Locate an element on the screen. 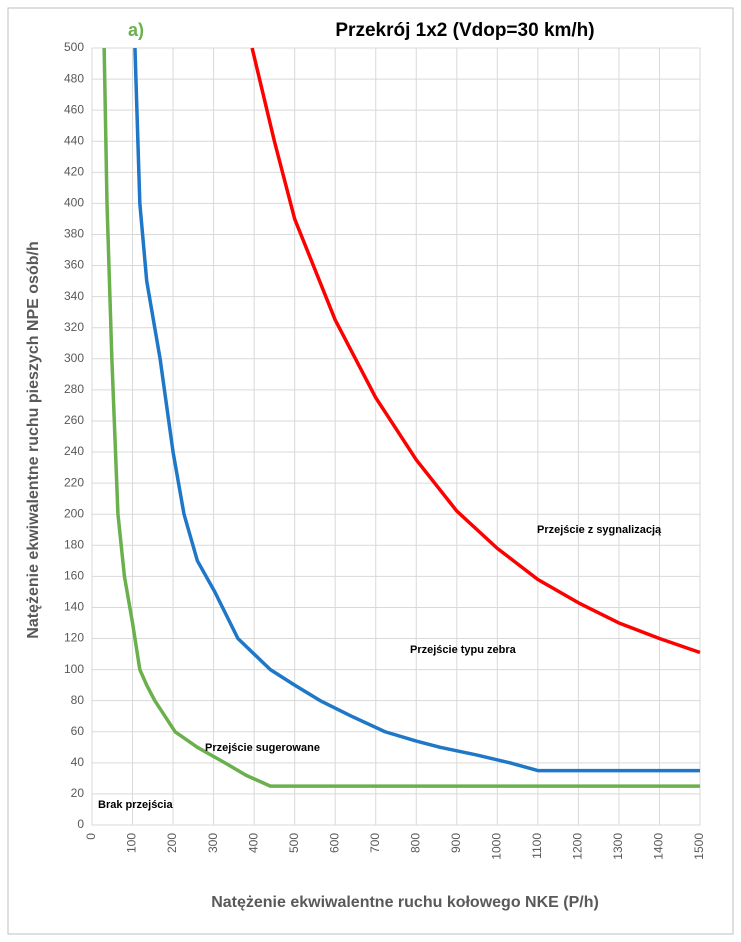 The height and width of the screenshot is (942, 741). y-tick-label: 240 is located at coordinates (74, 451).